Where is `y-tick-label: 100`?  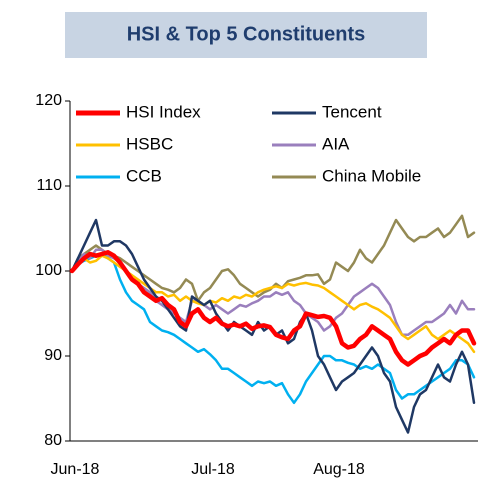
y-tick-label: 100 is located at coordinates (48, 270).